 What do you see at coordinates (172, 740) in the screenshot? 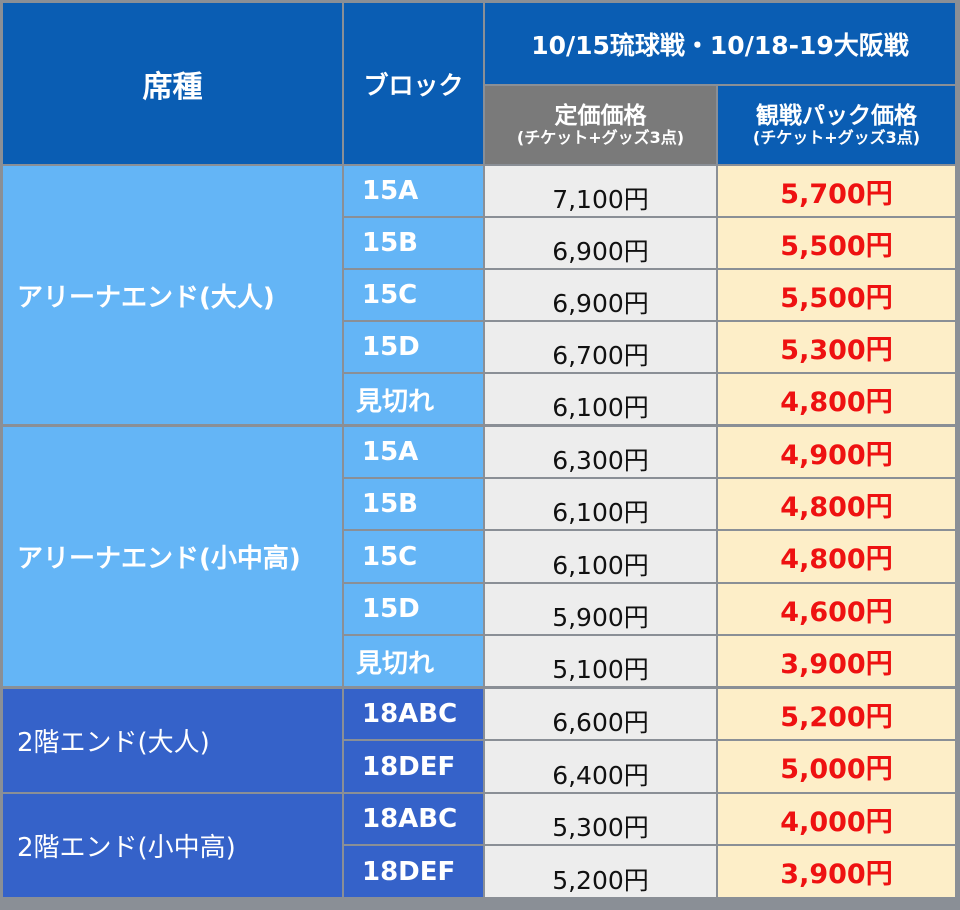
I see `seat-type-upper-adult: 2階エンド(大人)` at bounding box center [172, 740].